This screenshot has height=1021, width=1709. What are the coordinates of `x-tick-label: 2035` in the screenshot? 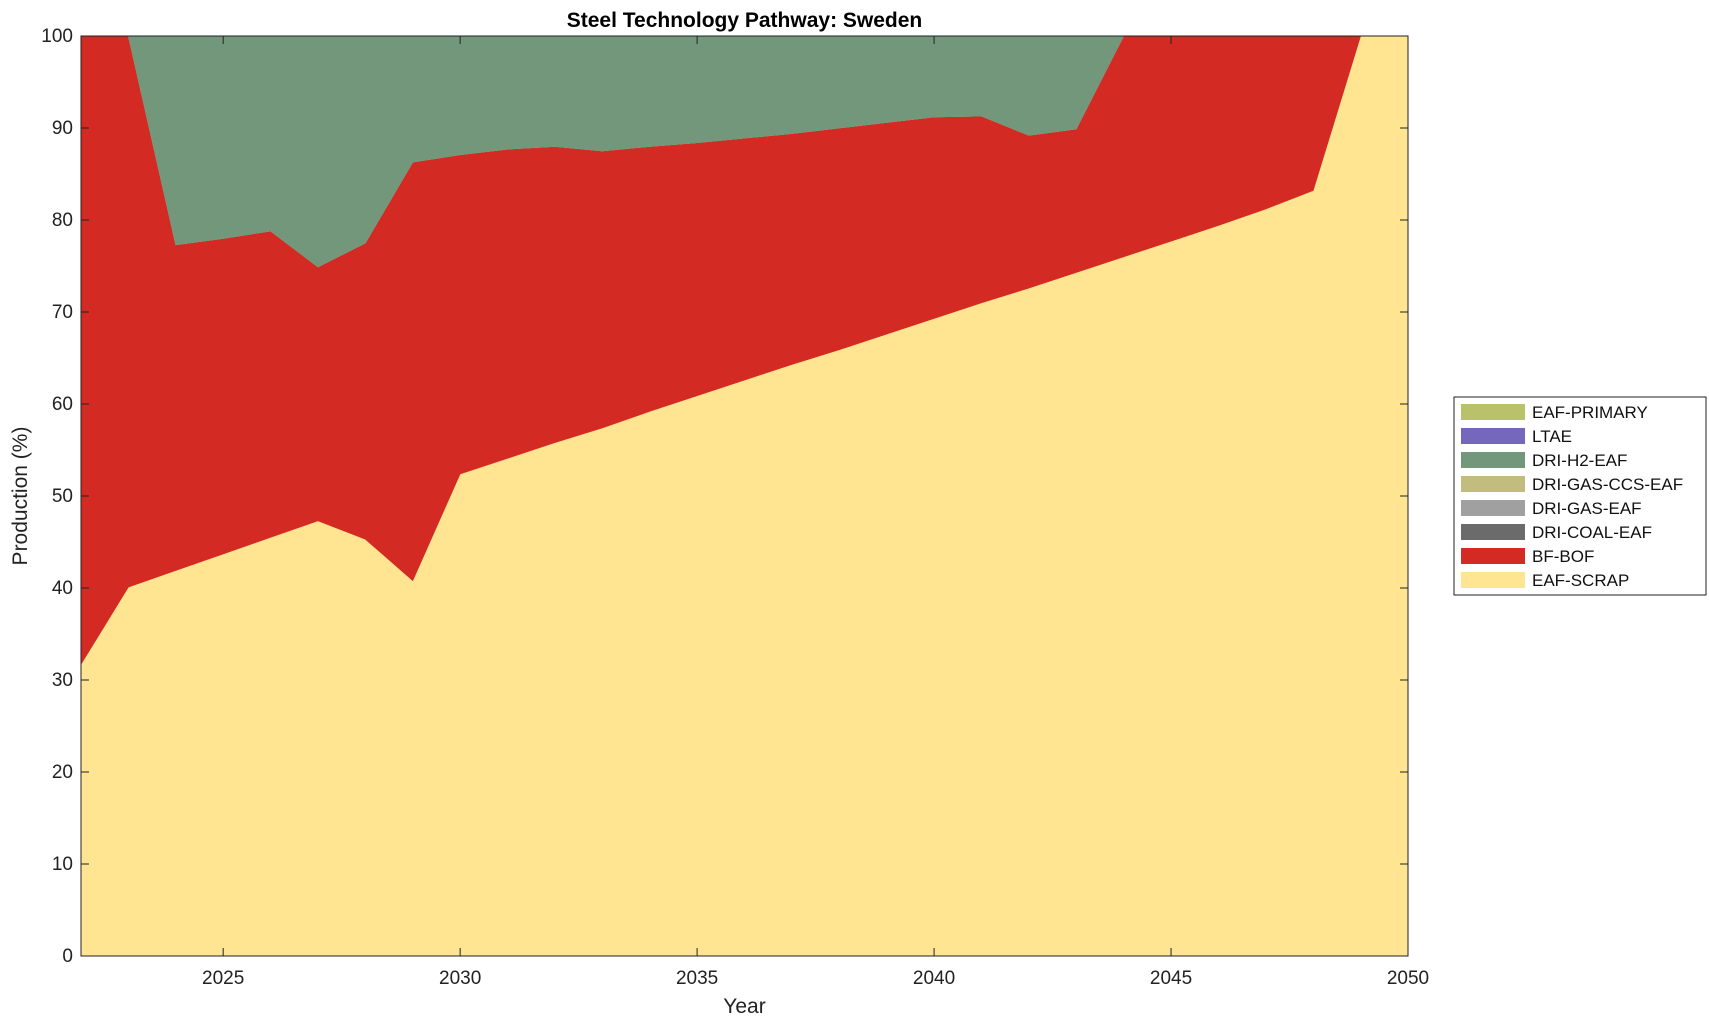 It's located at (697, 978).